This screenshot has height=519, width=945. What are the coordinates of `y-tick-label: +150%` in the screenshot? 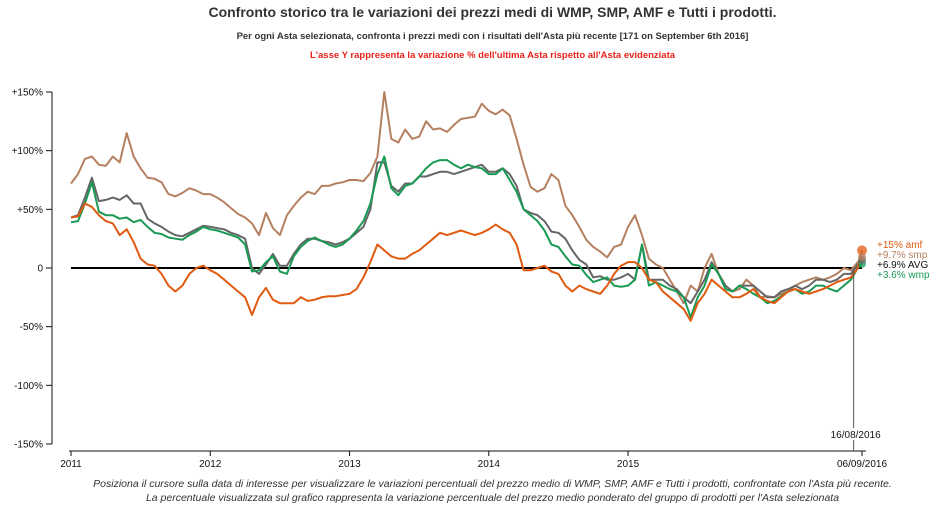 It's located at (28, 93).